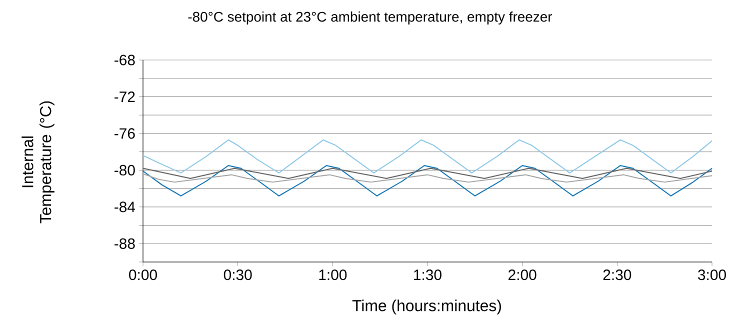 The height and width of the screenshot is (327, 740). What do you see at coordinates (428, 275) in the screenshot?
I see `x-tick-label: 1:30` at bounding box center [428, 275].